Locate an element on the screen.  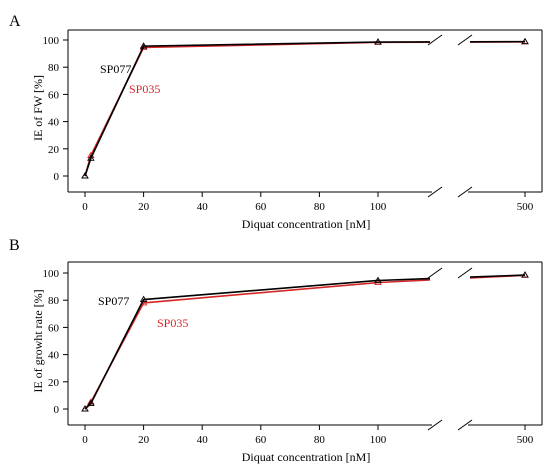
series-line-segment-sp077 is located at coordinates (497, 276).